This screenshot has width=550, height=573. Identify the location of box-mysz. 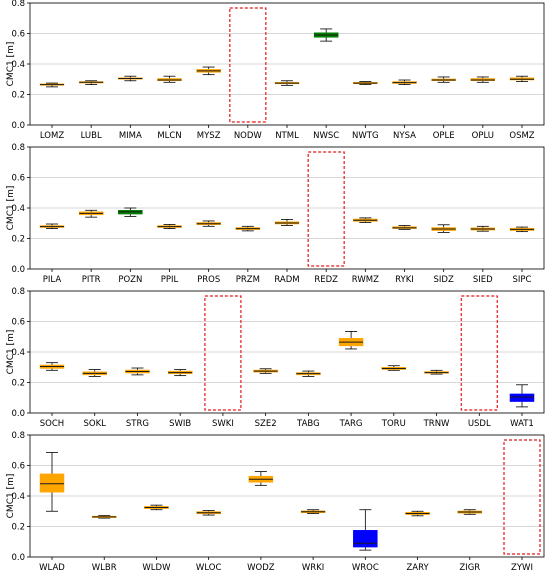
(208, 71).